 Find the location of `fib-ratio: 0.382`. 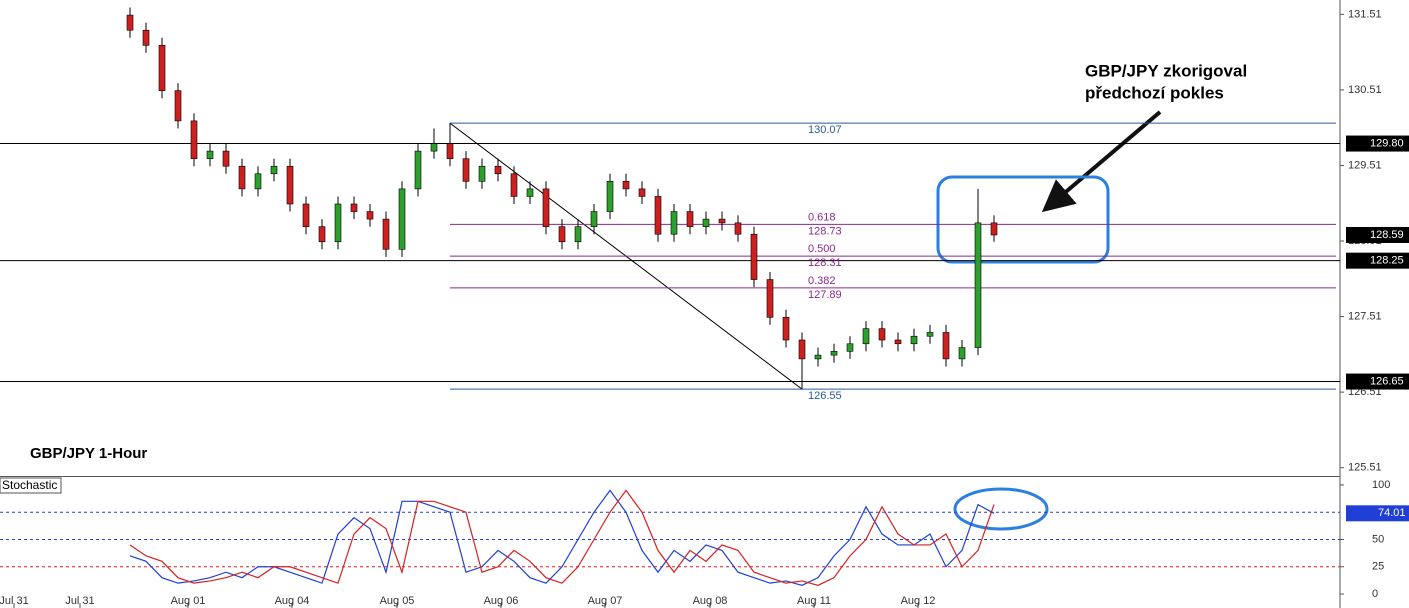

fib-ratio: 0.382 is located at coordinates (822, 281).